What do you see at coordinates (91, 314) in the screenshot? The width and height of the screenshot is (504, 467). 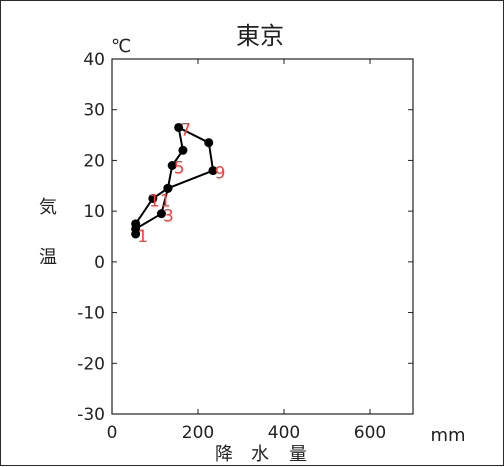 I see `y-tick-label: -10` at bounding box center [91, 314].